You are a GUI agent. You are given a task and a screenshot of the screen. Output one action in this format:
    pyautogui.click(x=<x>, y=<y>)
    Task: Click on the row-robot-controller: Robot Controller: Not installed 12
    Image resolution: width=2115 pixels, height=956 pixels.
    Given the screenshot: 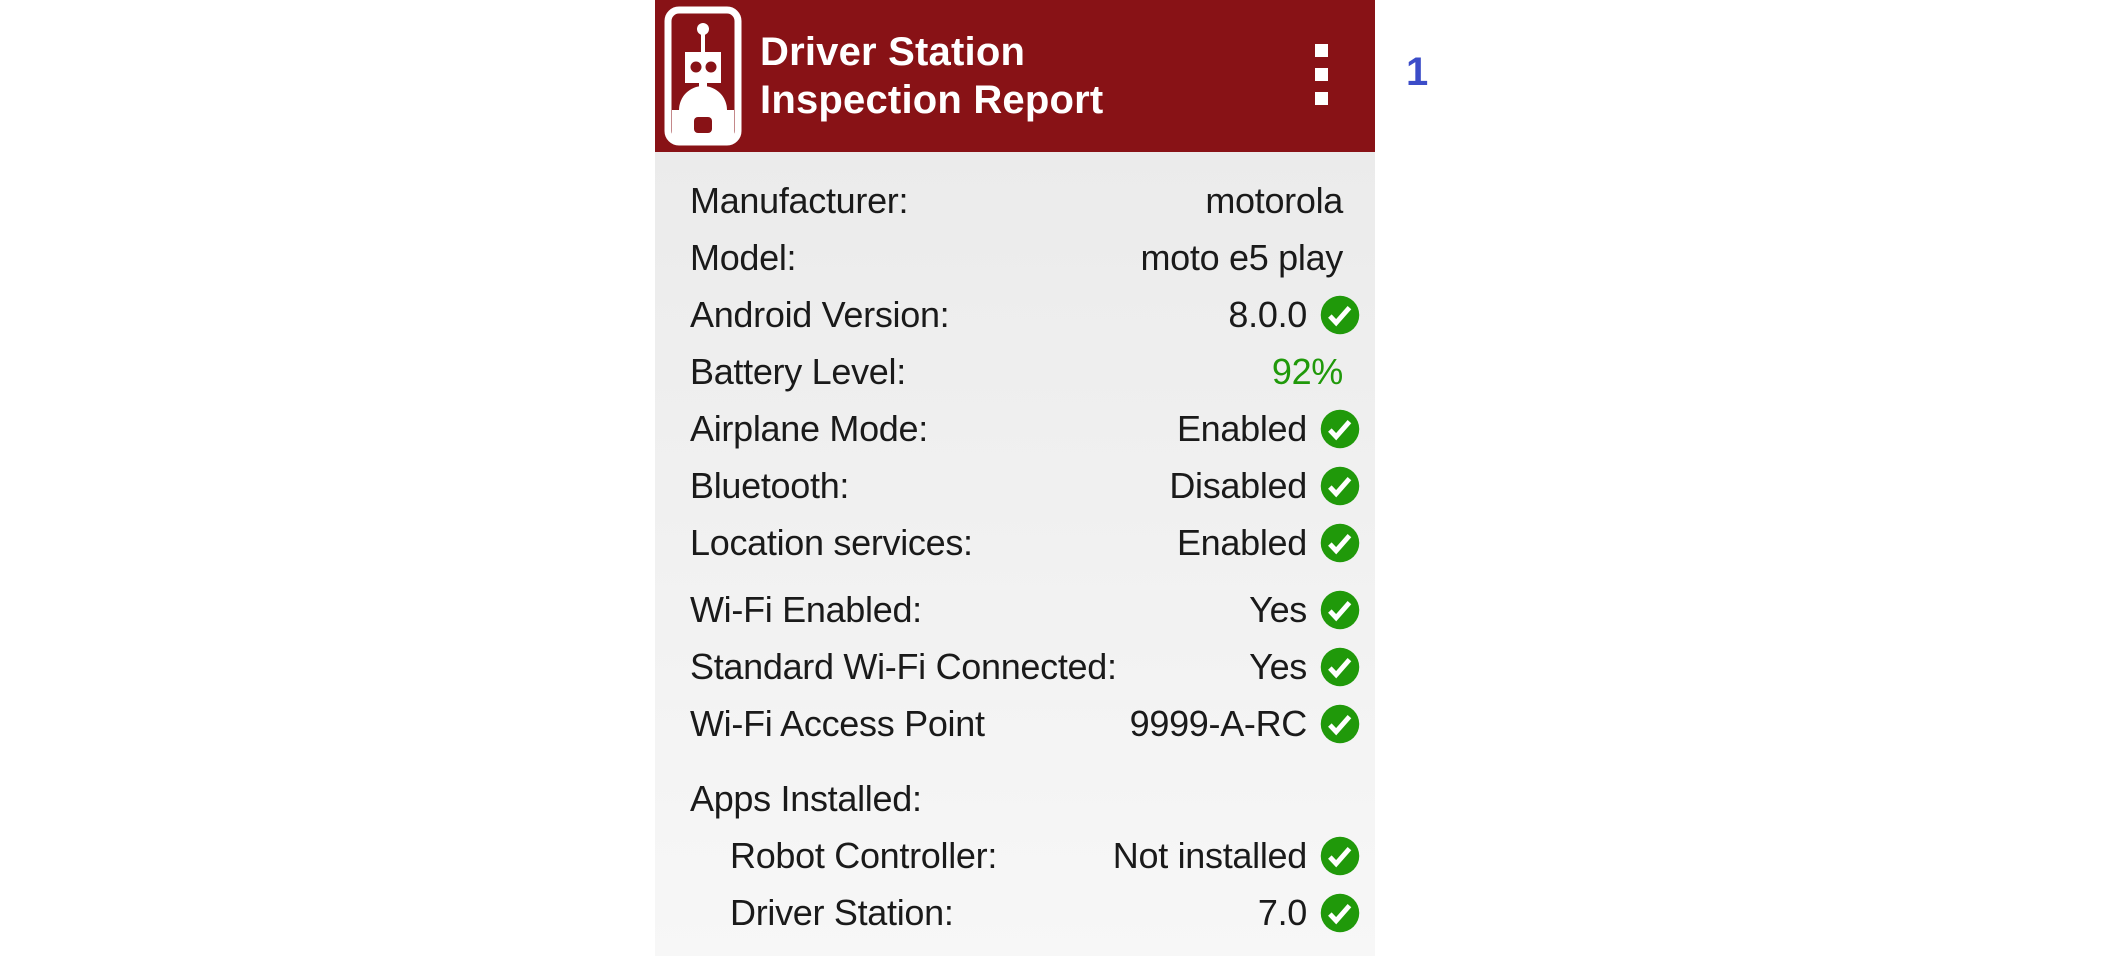 What is the action you would take?
    pyautogui.click(x=1015, y=855)
    